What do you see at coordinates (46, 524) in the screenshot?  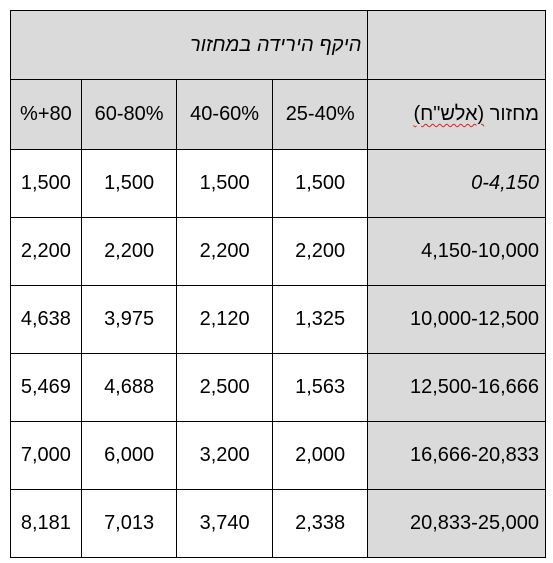 I see `value-cell: 8,181` at bounding box center [46, 524].